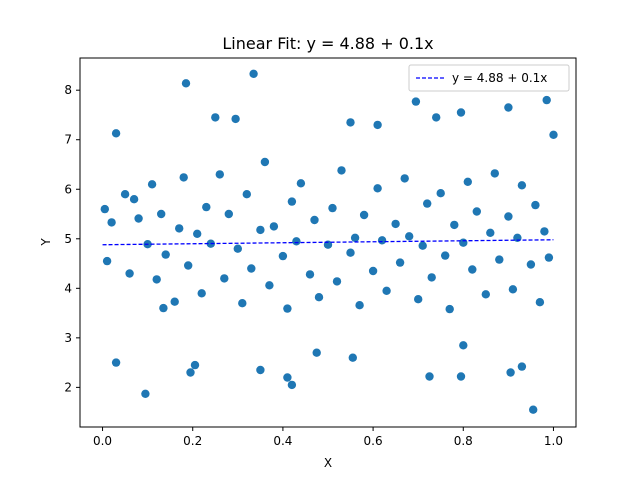 The image size is (640, 480). What do you see at coordinates (68, 140) in the screenshot?
I see `y-tick-label: 7` at bounding box center [68, 140].